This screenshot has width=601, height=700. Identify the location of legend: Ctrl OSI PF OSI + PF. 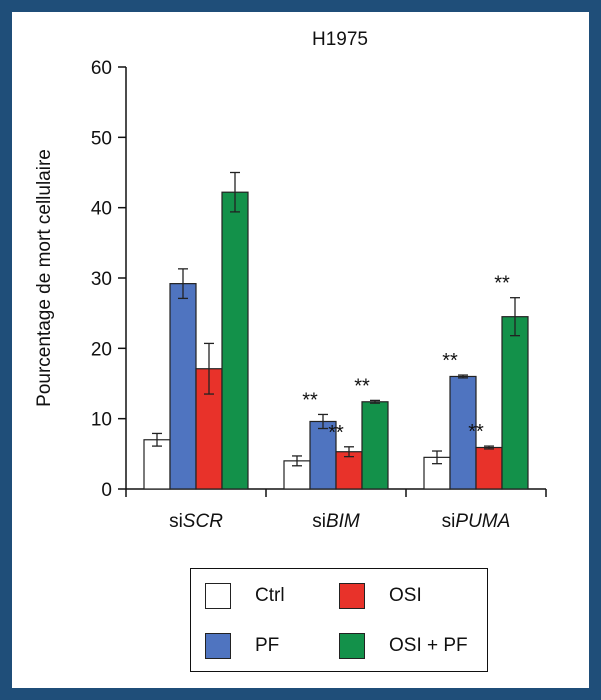
(339, 620).